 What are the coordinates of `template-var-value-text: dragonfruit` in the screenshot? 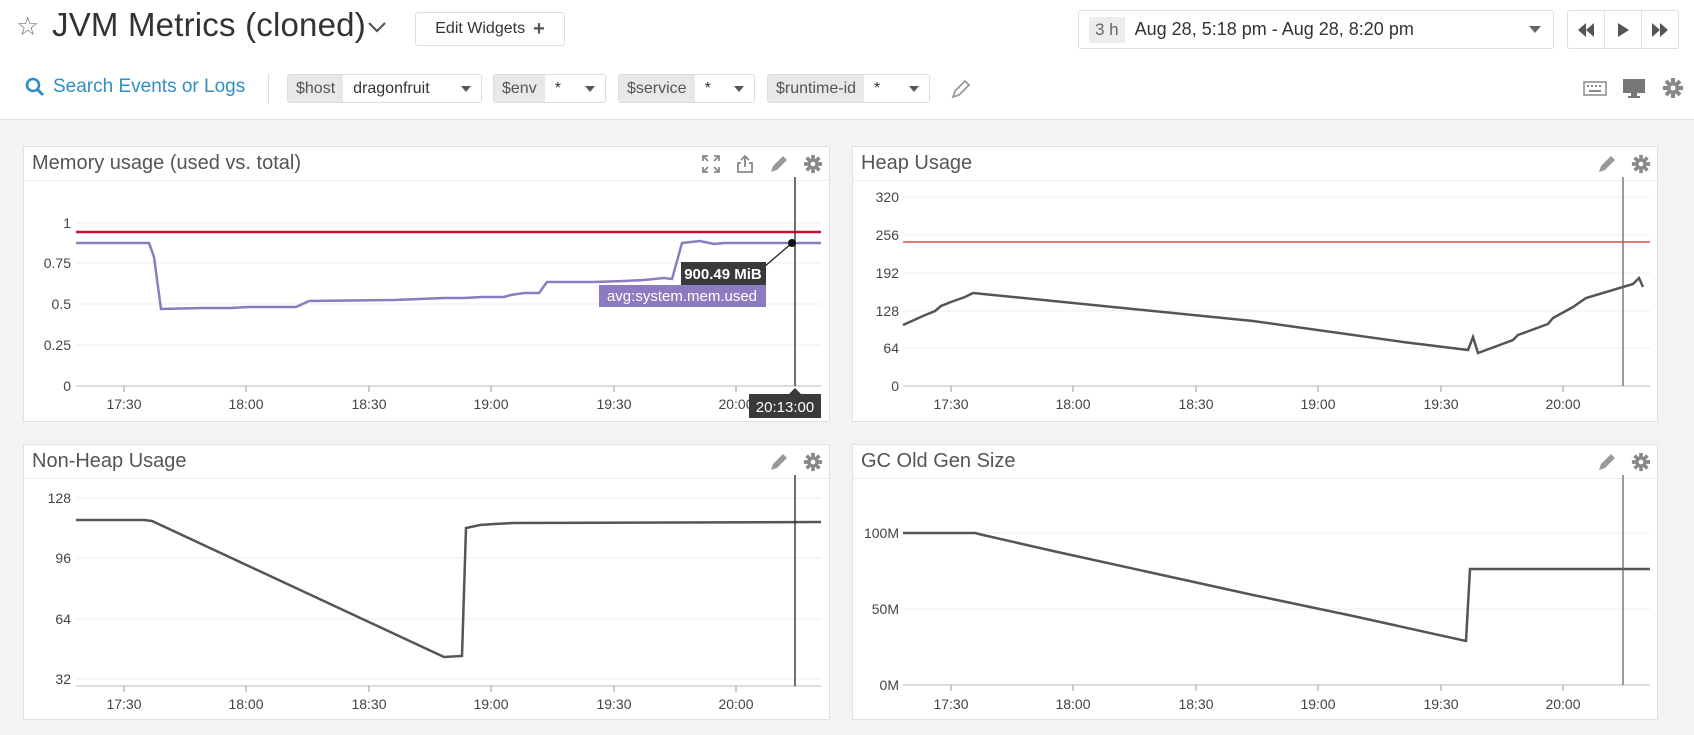 It's located at (391, 88).